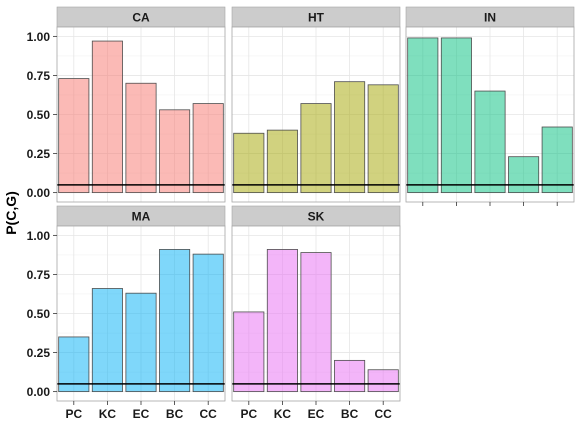 The width and height of the screenshot is (581, 436). What do you see at coordinates (282, 161) in the screenshot?
I see `bar-ht-kc` at bounding box center [282, 161].